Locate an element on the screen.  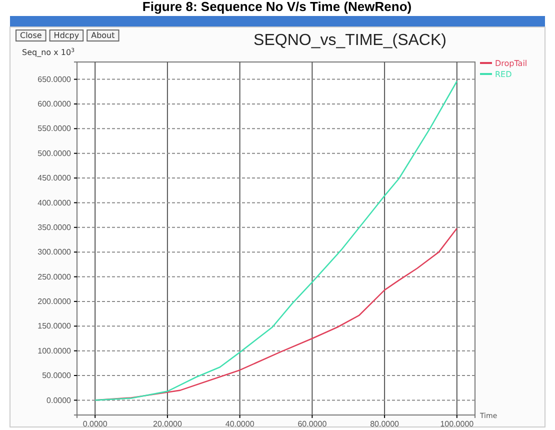
text: Hdcpy is located at coordinates (67, 35).